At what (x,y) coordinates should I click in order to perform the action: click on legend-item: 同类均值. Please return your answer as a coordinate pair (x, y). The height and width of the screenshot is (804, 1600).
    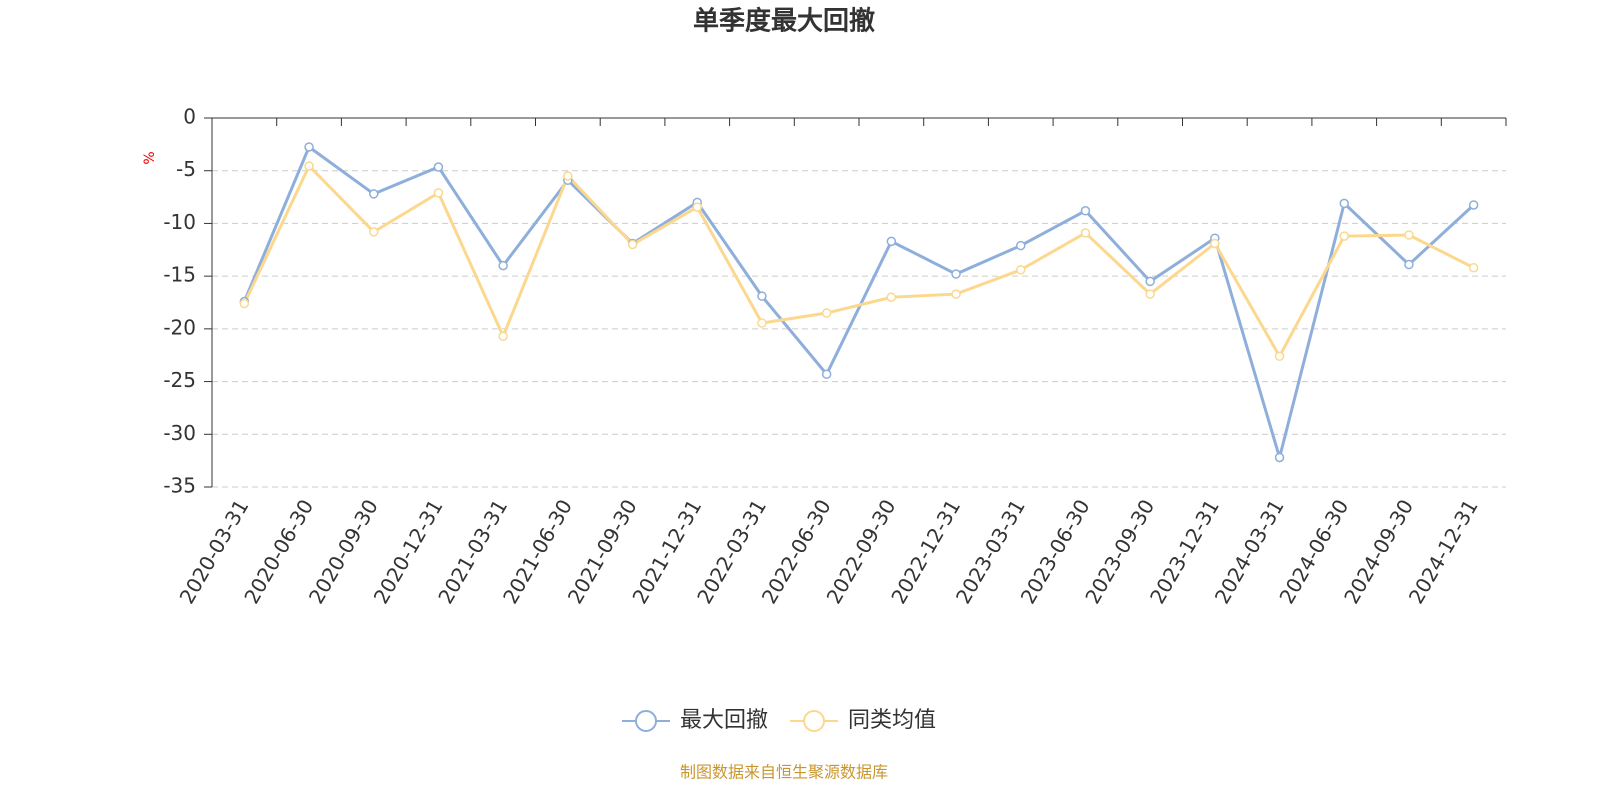
    Looking at the image, I should click on (863, 720).